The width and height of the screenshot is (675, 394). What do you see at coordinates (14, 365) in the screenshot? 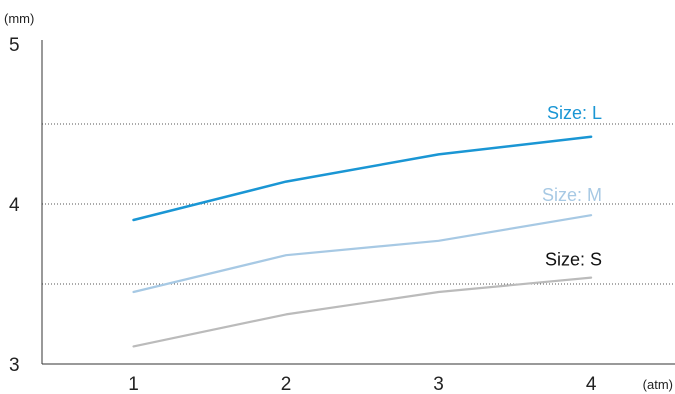
I see `y-tick-label: 3` at bounding box center [14, 365].